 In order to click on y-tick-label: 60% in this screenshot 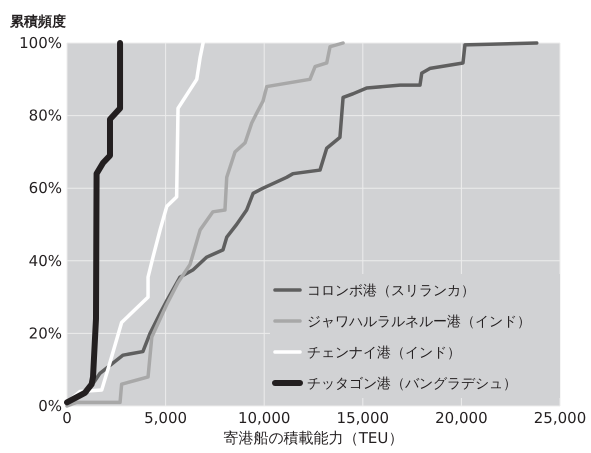, I will do `click(45, 188)`.